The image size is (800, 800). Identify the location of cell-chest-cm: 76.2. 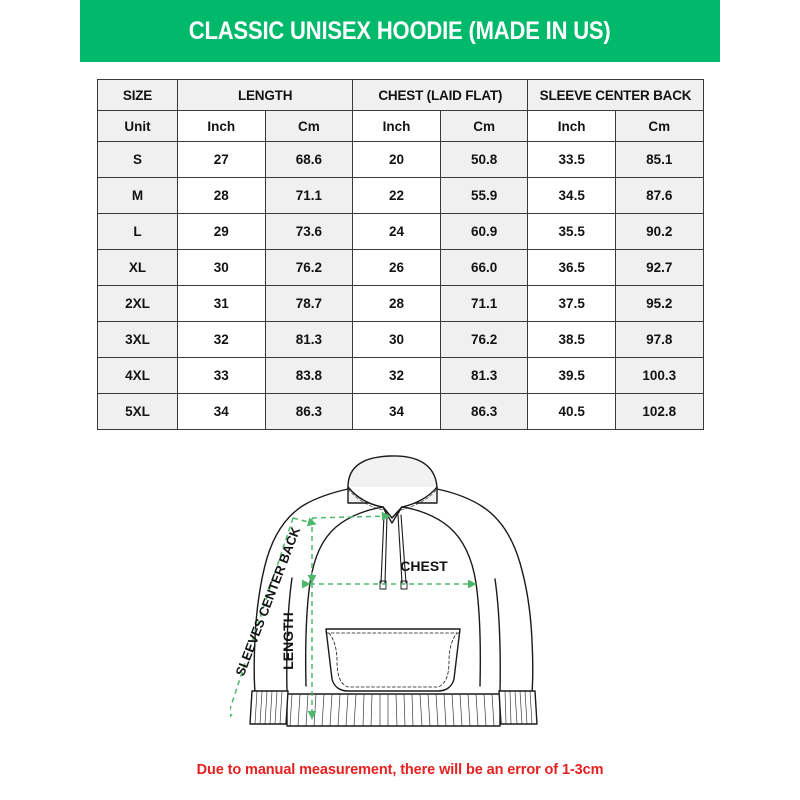
(484, 339).